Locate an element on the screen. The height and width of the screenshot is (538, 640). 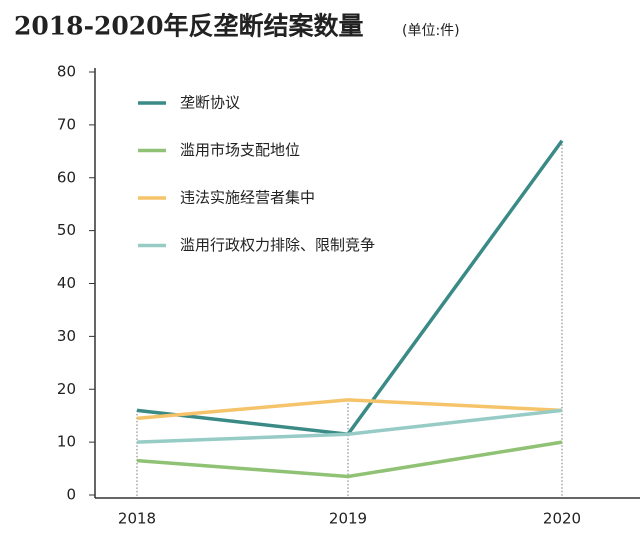
y-tick-label: 20 is located at coordinates (66, 389).